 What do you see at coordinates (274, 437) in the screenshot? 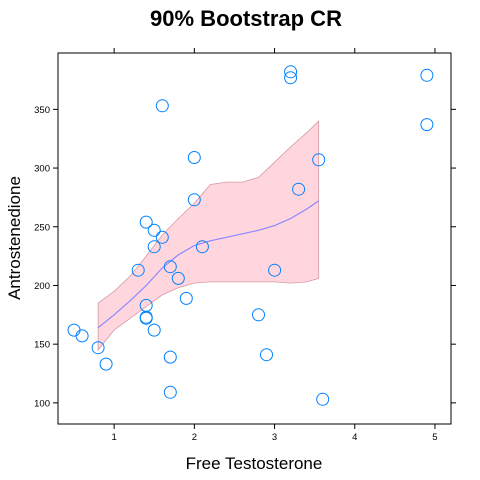
I see `x-tick-label: 3` at bounding box center [274, 437].